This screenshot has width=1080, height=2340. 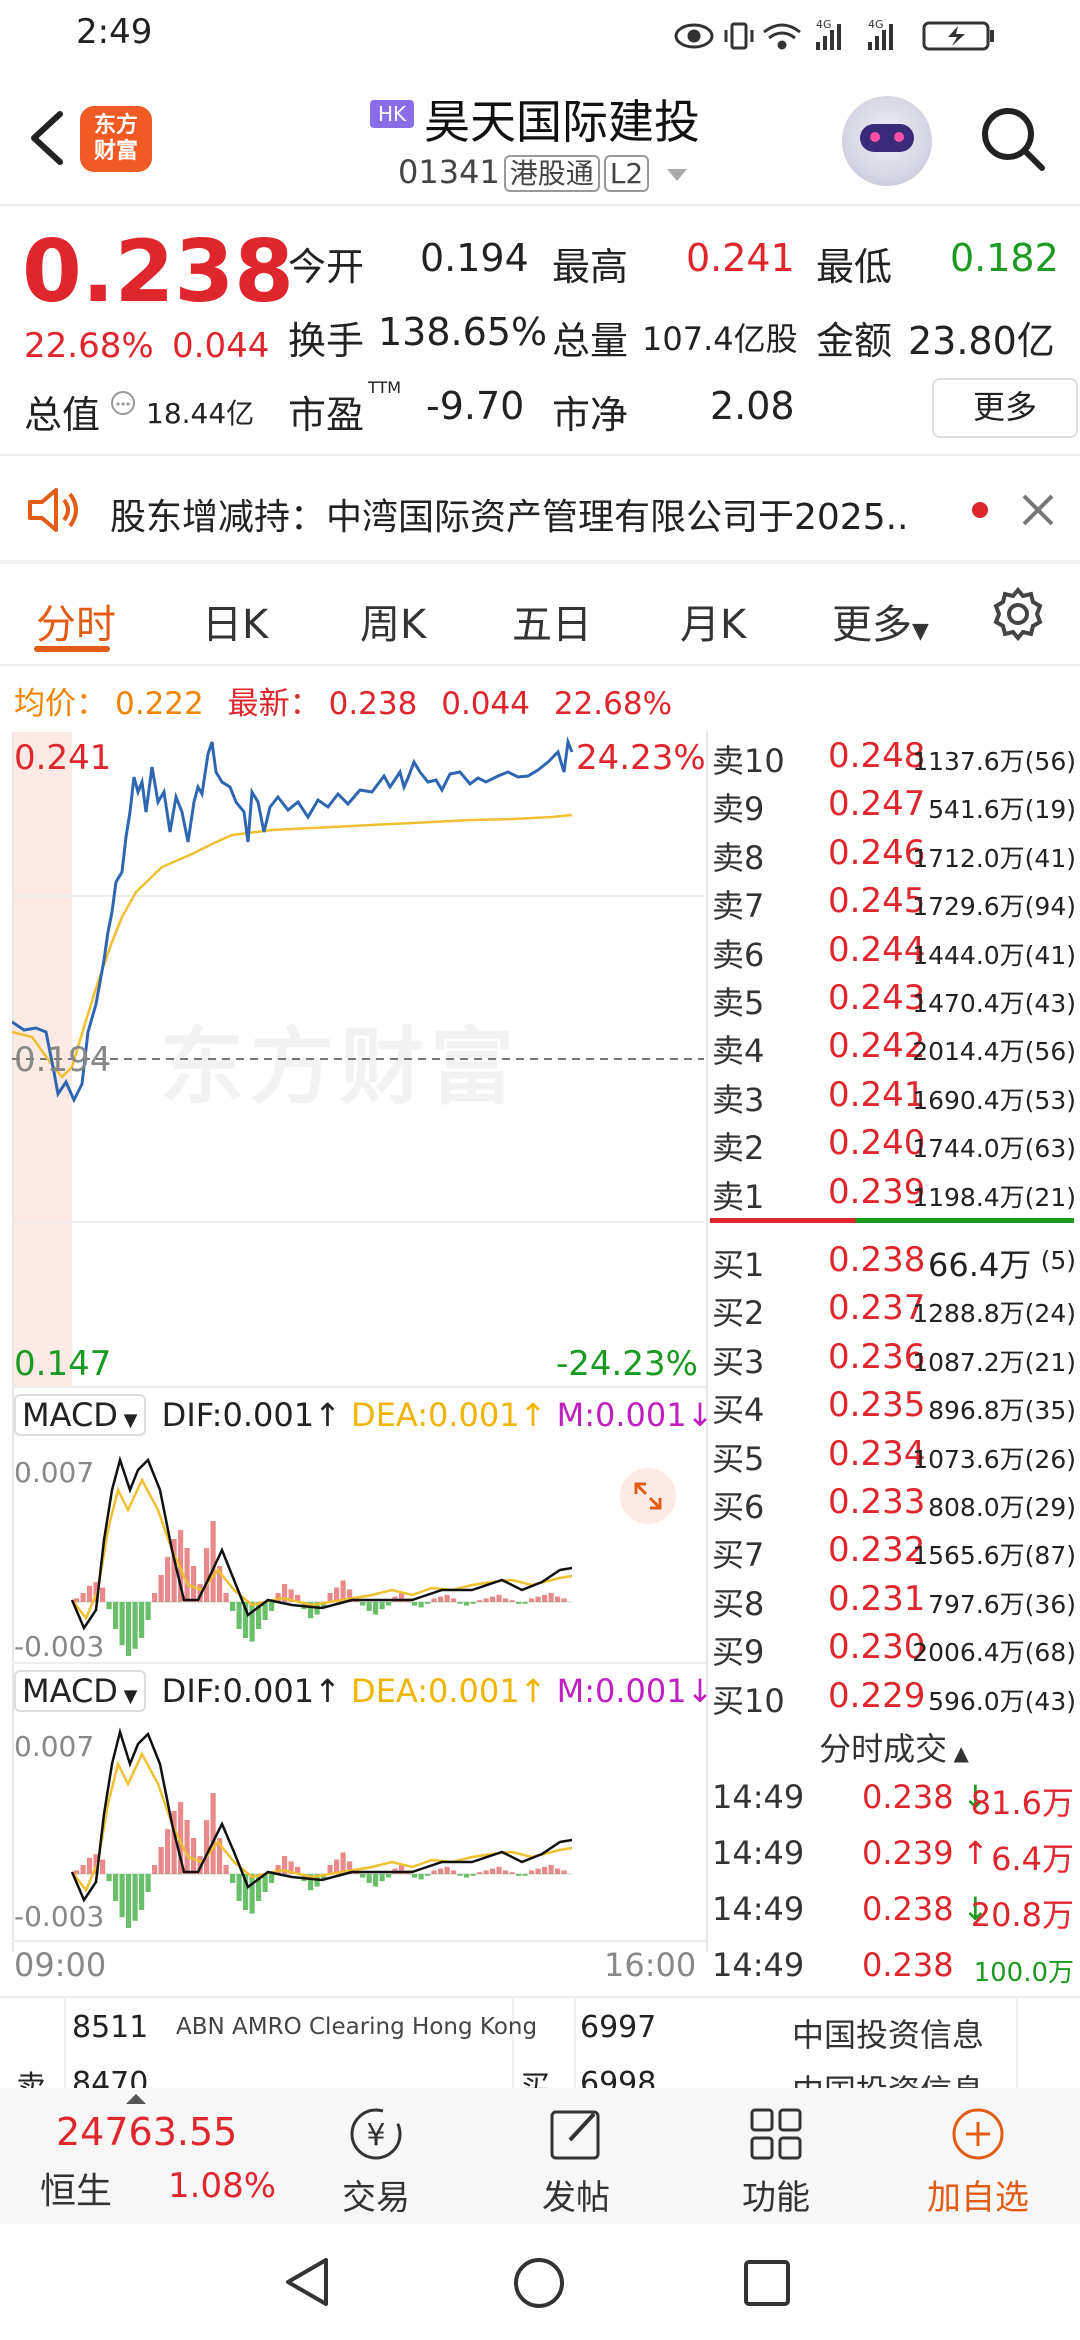 What do you see at coordinates (393, 625) in the screenshot?
I see `tab-weekly-k: 周K` at bounding box center [393, 625].